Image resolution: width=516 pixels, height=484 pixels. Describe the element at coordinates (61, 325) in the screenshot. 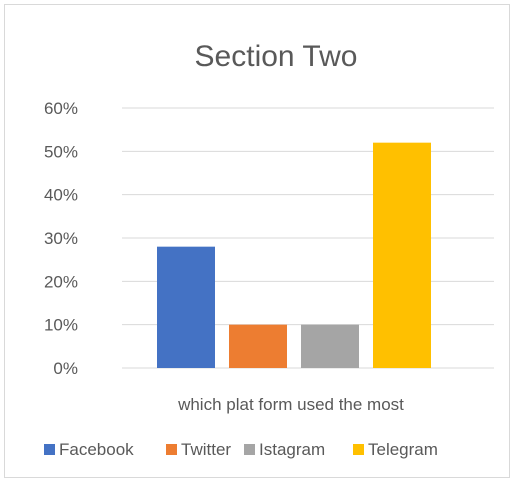

I see `y-tick-label: 10%` at that location.